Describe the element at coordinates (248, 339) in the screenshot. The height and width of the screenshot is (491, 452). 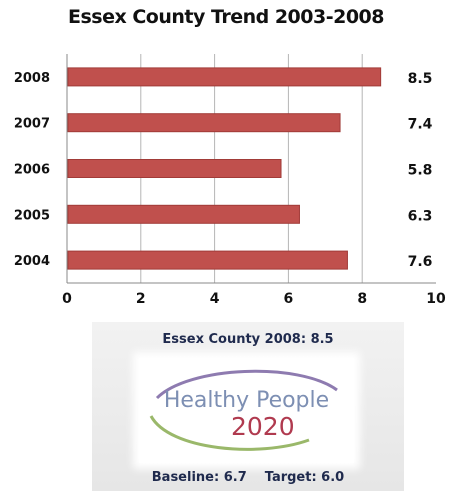
I see `panel-header: Essex County 2008: 8.5` at that location.